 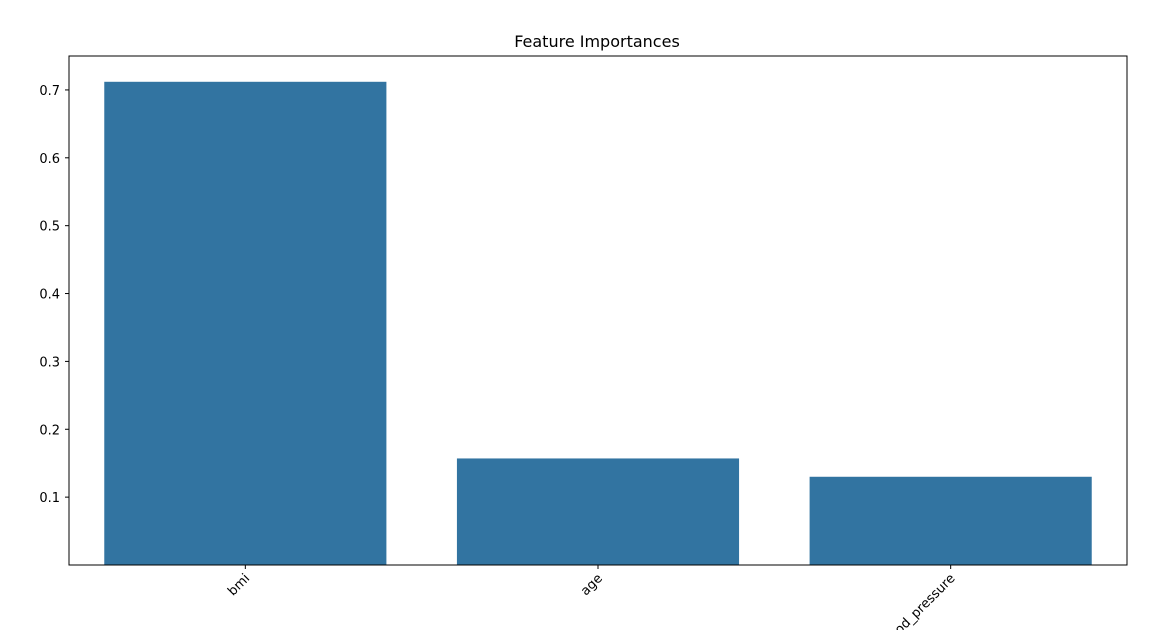 What do you see at coordinates (918, 600) in the screenshot?
I see `x-tick-label: blood_pressure` at bounding box center [918, 600].